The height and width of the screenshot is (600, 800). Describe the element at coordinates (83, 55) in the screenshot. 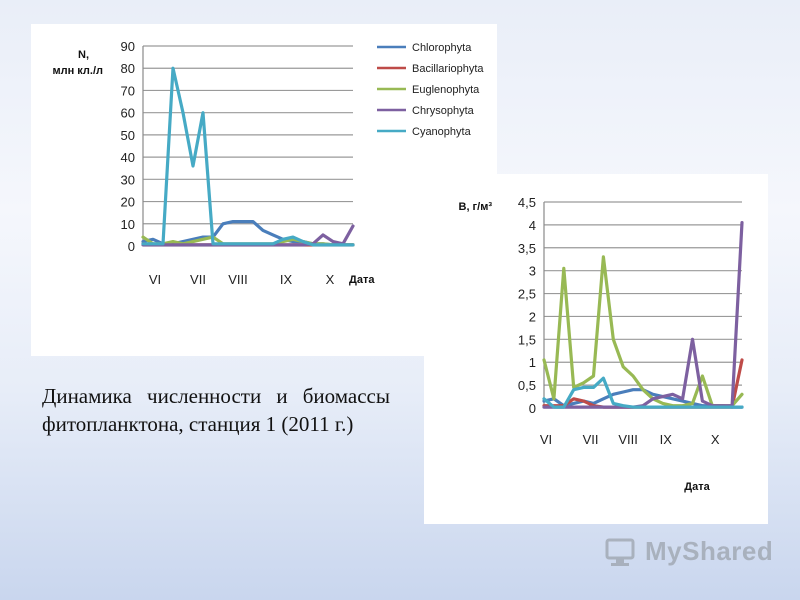

I see `y-axis-label: N,` at that location.